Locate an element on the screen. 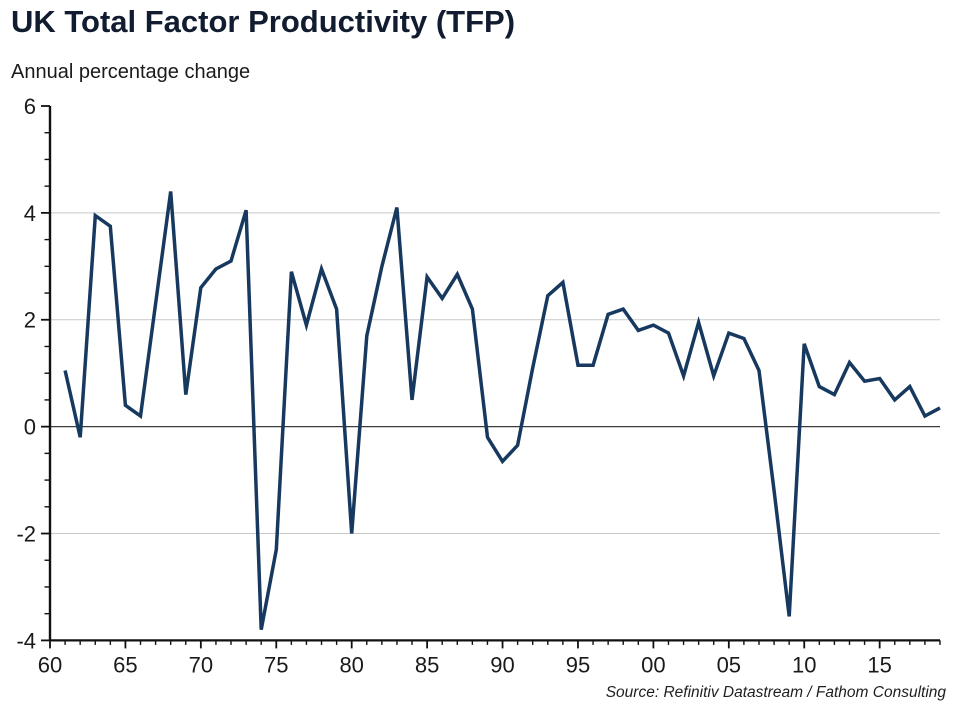 The height and width of the screenshot is (720, 960). chart-subtitle: Annual percentage change is located at coordinates (131, 72).